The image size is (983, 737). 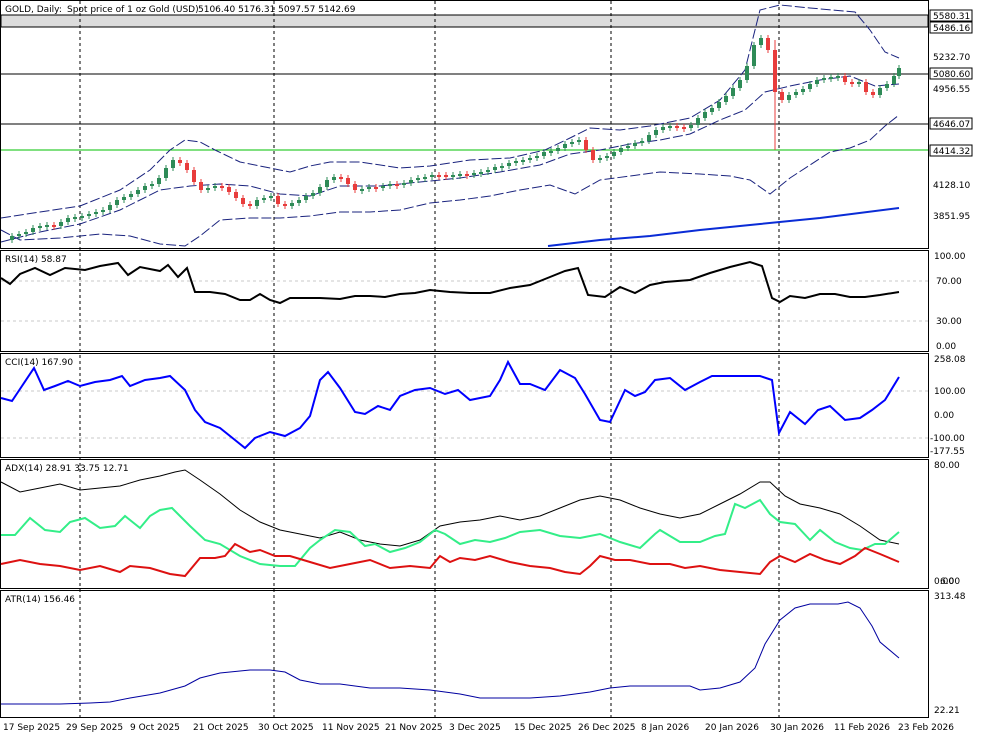 What do you see at coordinates (607, 728) in the screenshot?
I see `time-label: 26 Dec 2025` at bounding box center [607, 728].